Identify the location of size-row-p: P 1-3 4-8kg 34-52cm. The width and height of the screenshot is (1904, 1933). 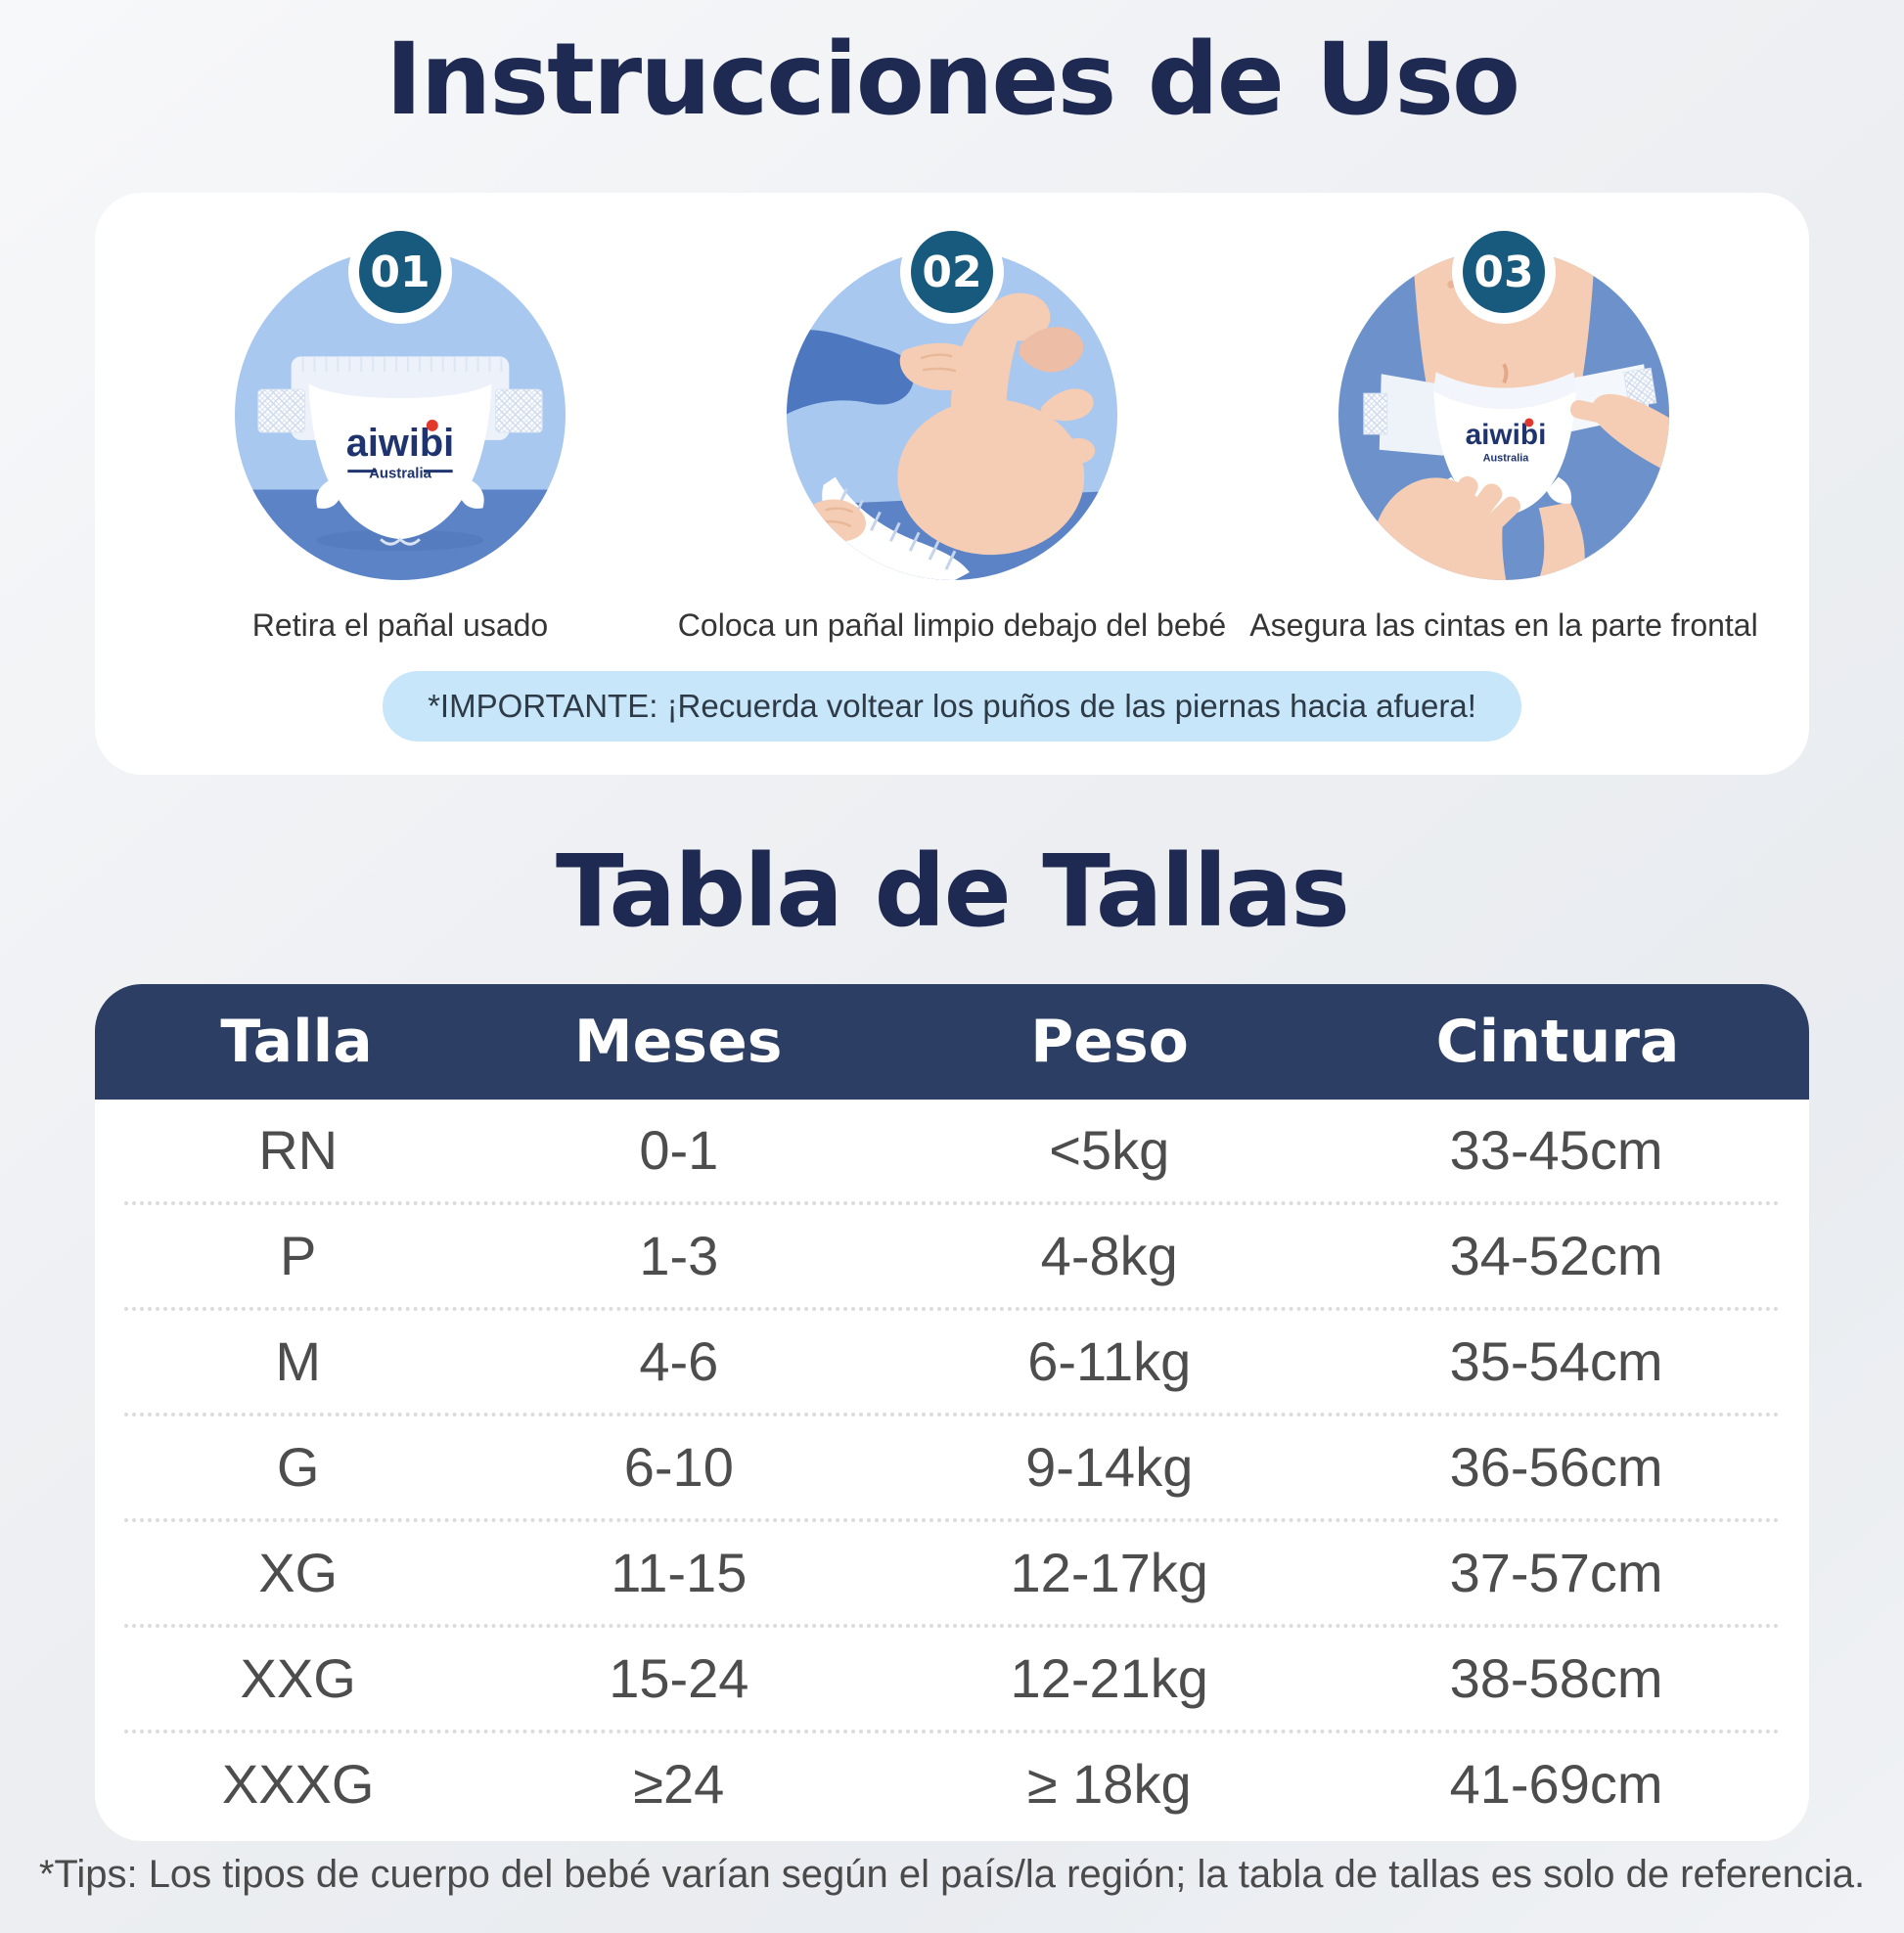
(952, 1253).